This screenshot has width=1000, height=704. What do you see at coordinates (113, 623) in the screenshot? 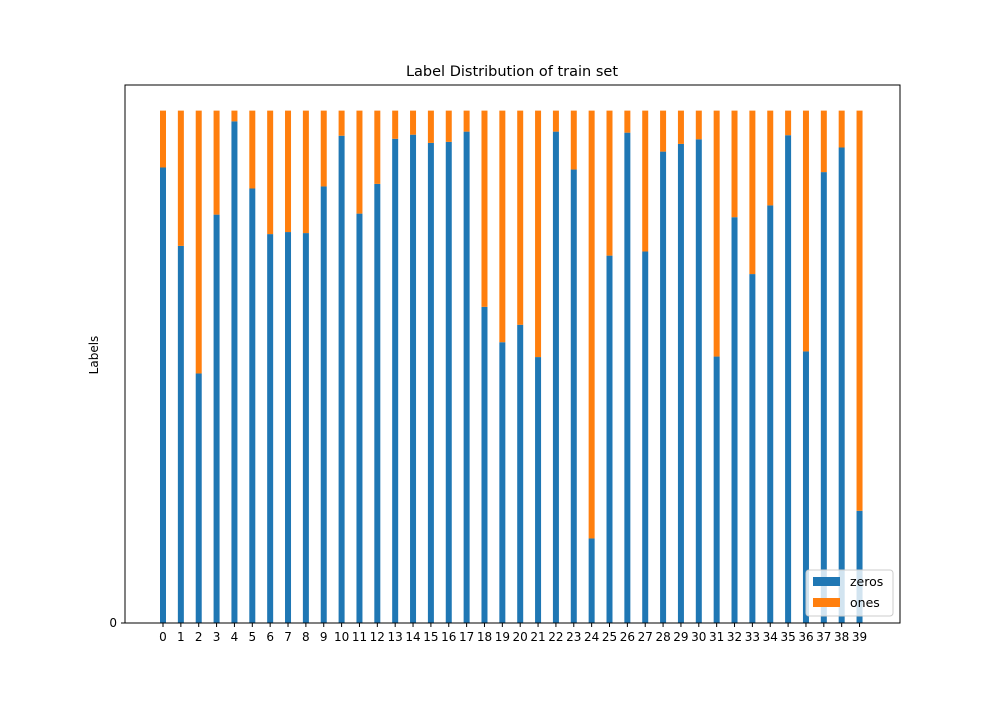
I see `y-tick-label: 0` at bounding box center [113, 623].